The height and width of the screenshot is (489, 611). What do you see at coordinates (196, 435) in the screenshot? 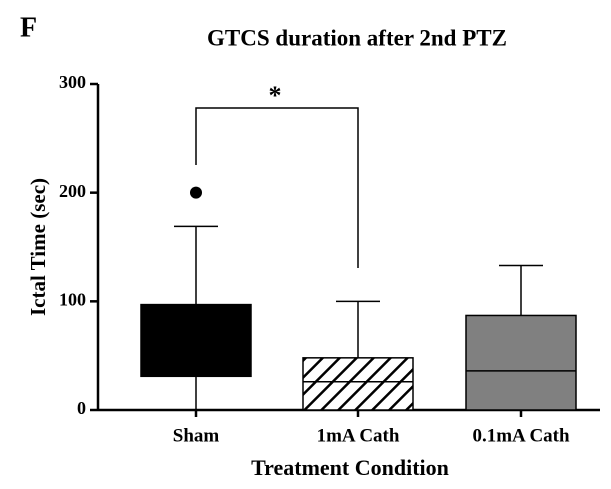
I see `x-tick-label: Sham` at bounding box center [196, 435].